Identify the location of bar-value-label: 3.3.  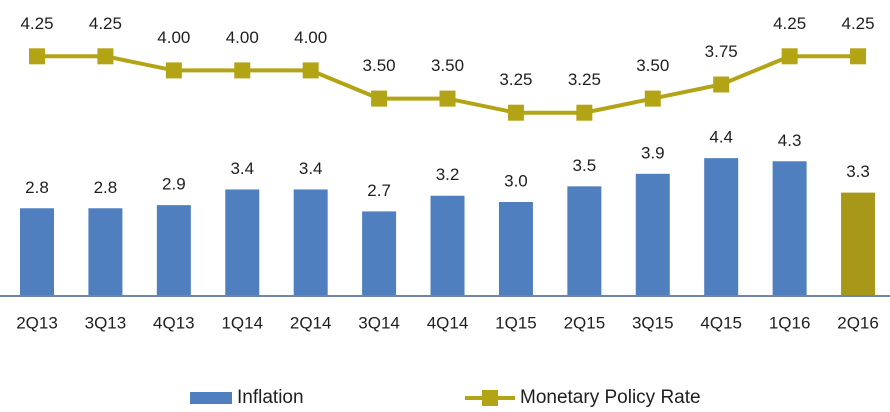
(858, 171).